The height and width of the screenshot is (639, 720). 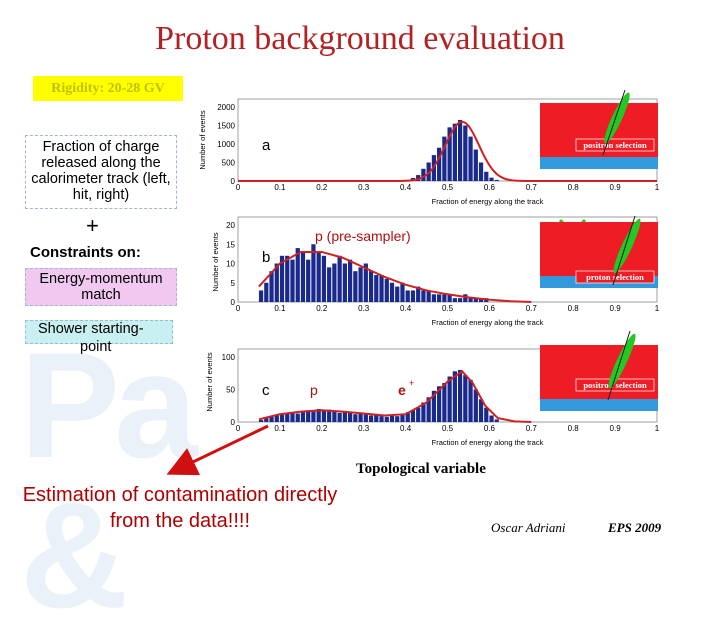 What do you see at coordinates (230, 225) in the screenshot?
I see `y-tick-label: 20` at bounding box center [230, 225].